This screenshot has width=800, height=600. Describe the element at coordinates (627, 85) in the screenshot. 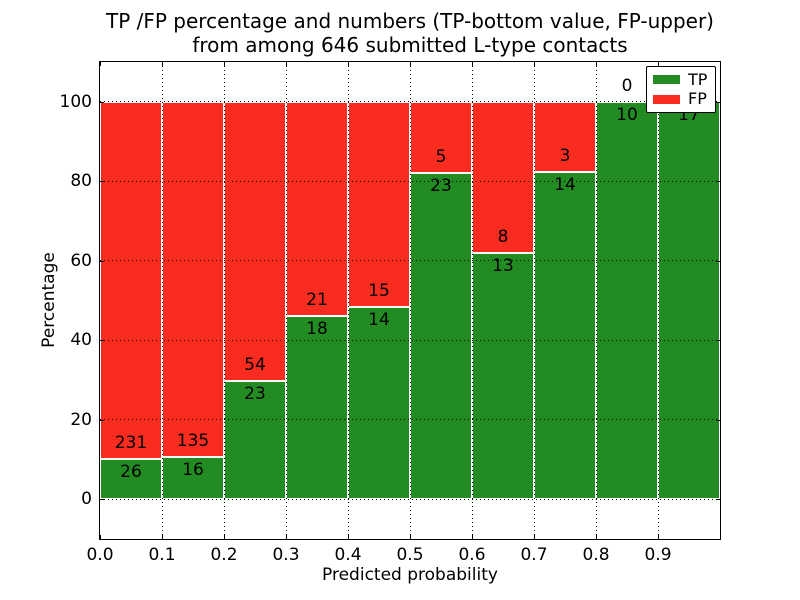

I see `bar-value-label-fp: 0` at that location.